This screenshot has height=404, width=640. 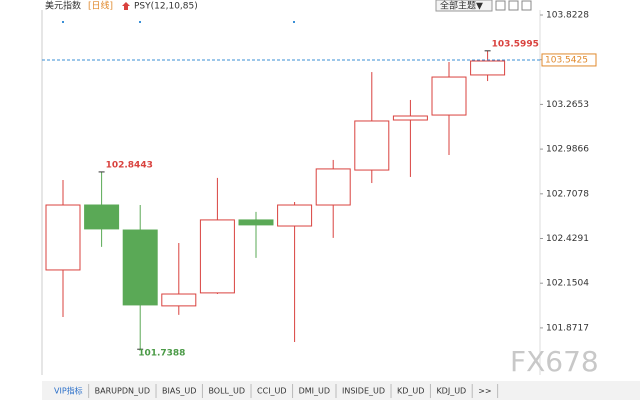 What do you see at coordinates (567, 284) in the screenshot?
I see `y-tick-label: 102.1504` at bounding box center [567, 284].